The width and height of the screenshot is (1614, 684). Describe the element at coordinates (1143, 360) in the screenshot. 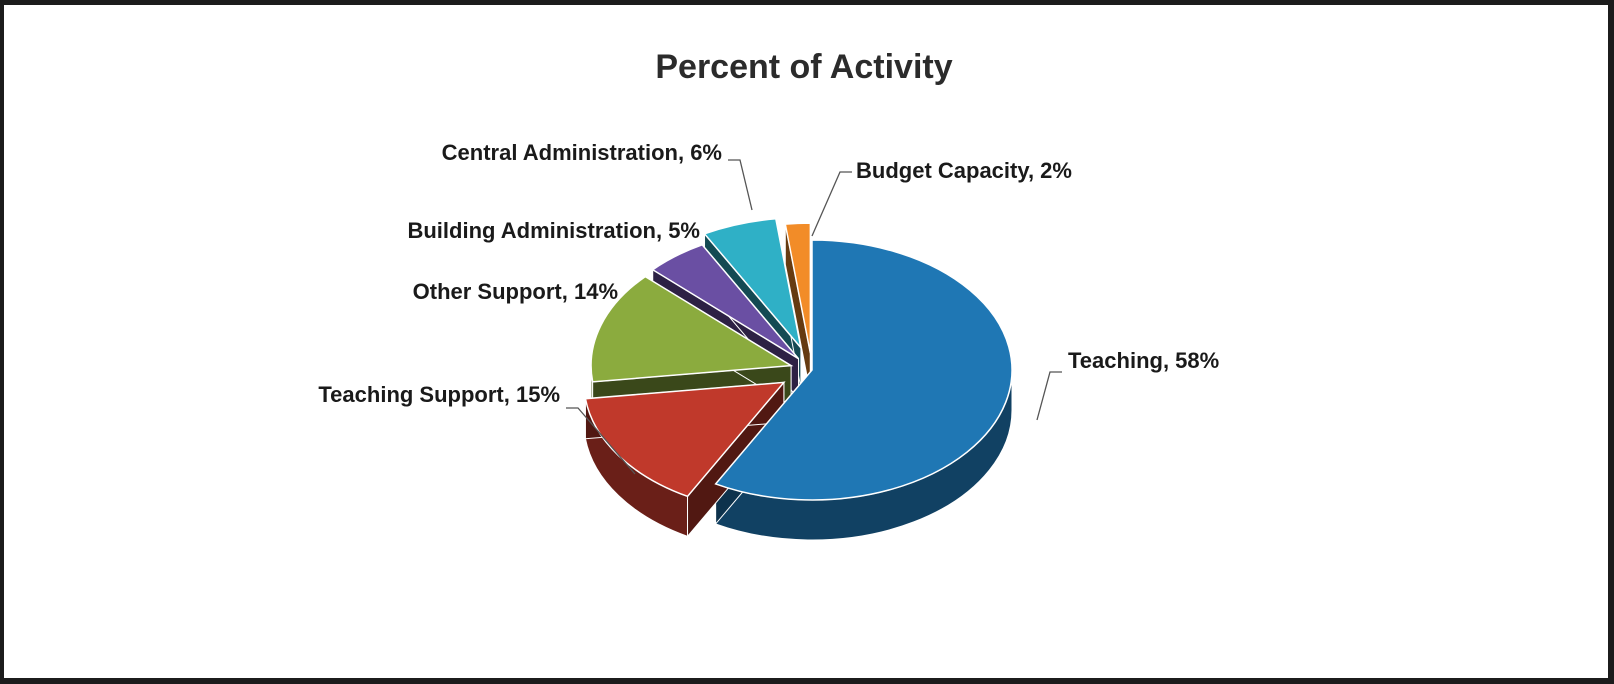

I see `slice-label-teaching: Teaching, 58%` at that location.